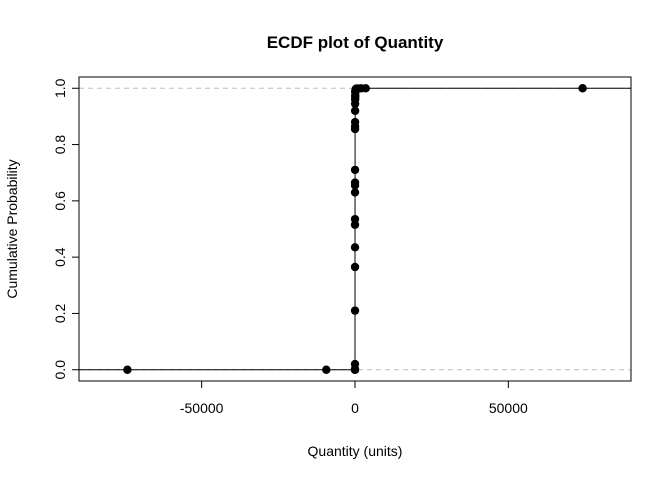 Image resolution: width=672 pixels, height=480 pixels. I want to click on y-axis-label: Cumulative Probability, so click(12, 228).